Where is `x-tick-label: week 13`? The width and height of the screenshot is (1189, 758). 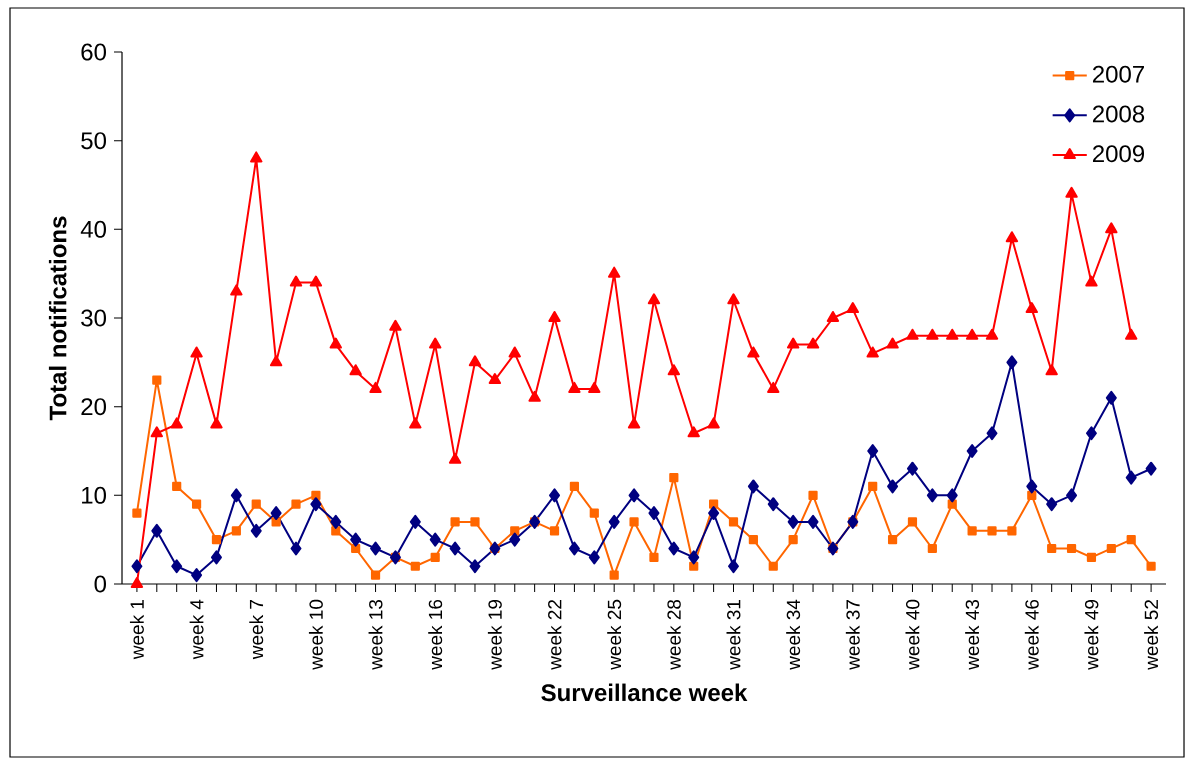
x-tick-label: week 13 is located at coordinates (375, 634).